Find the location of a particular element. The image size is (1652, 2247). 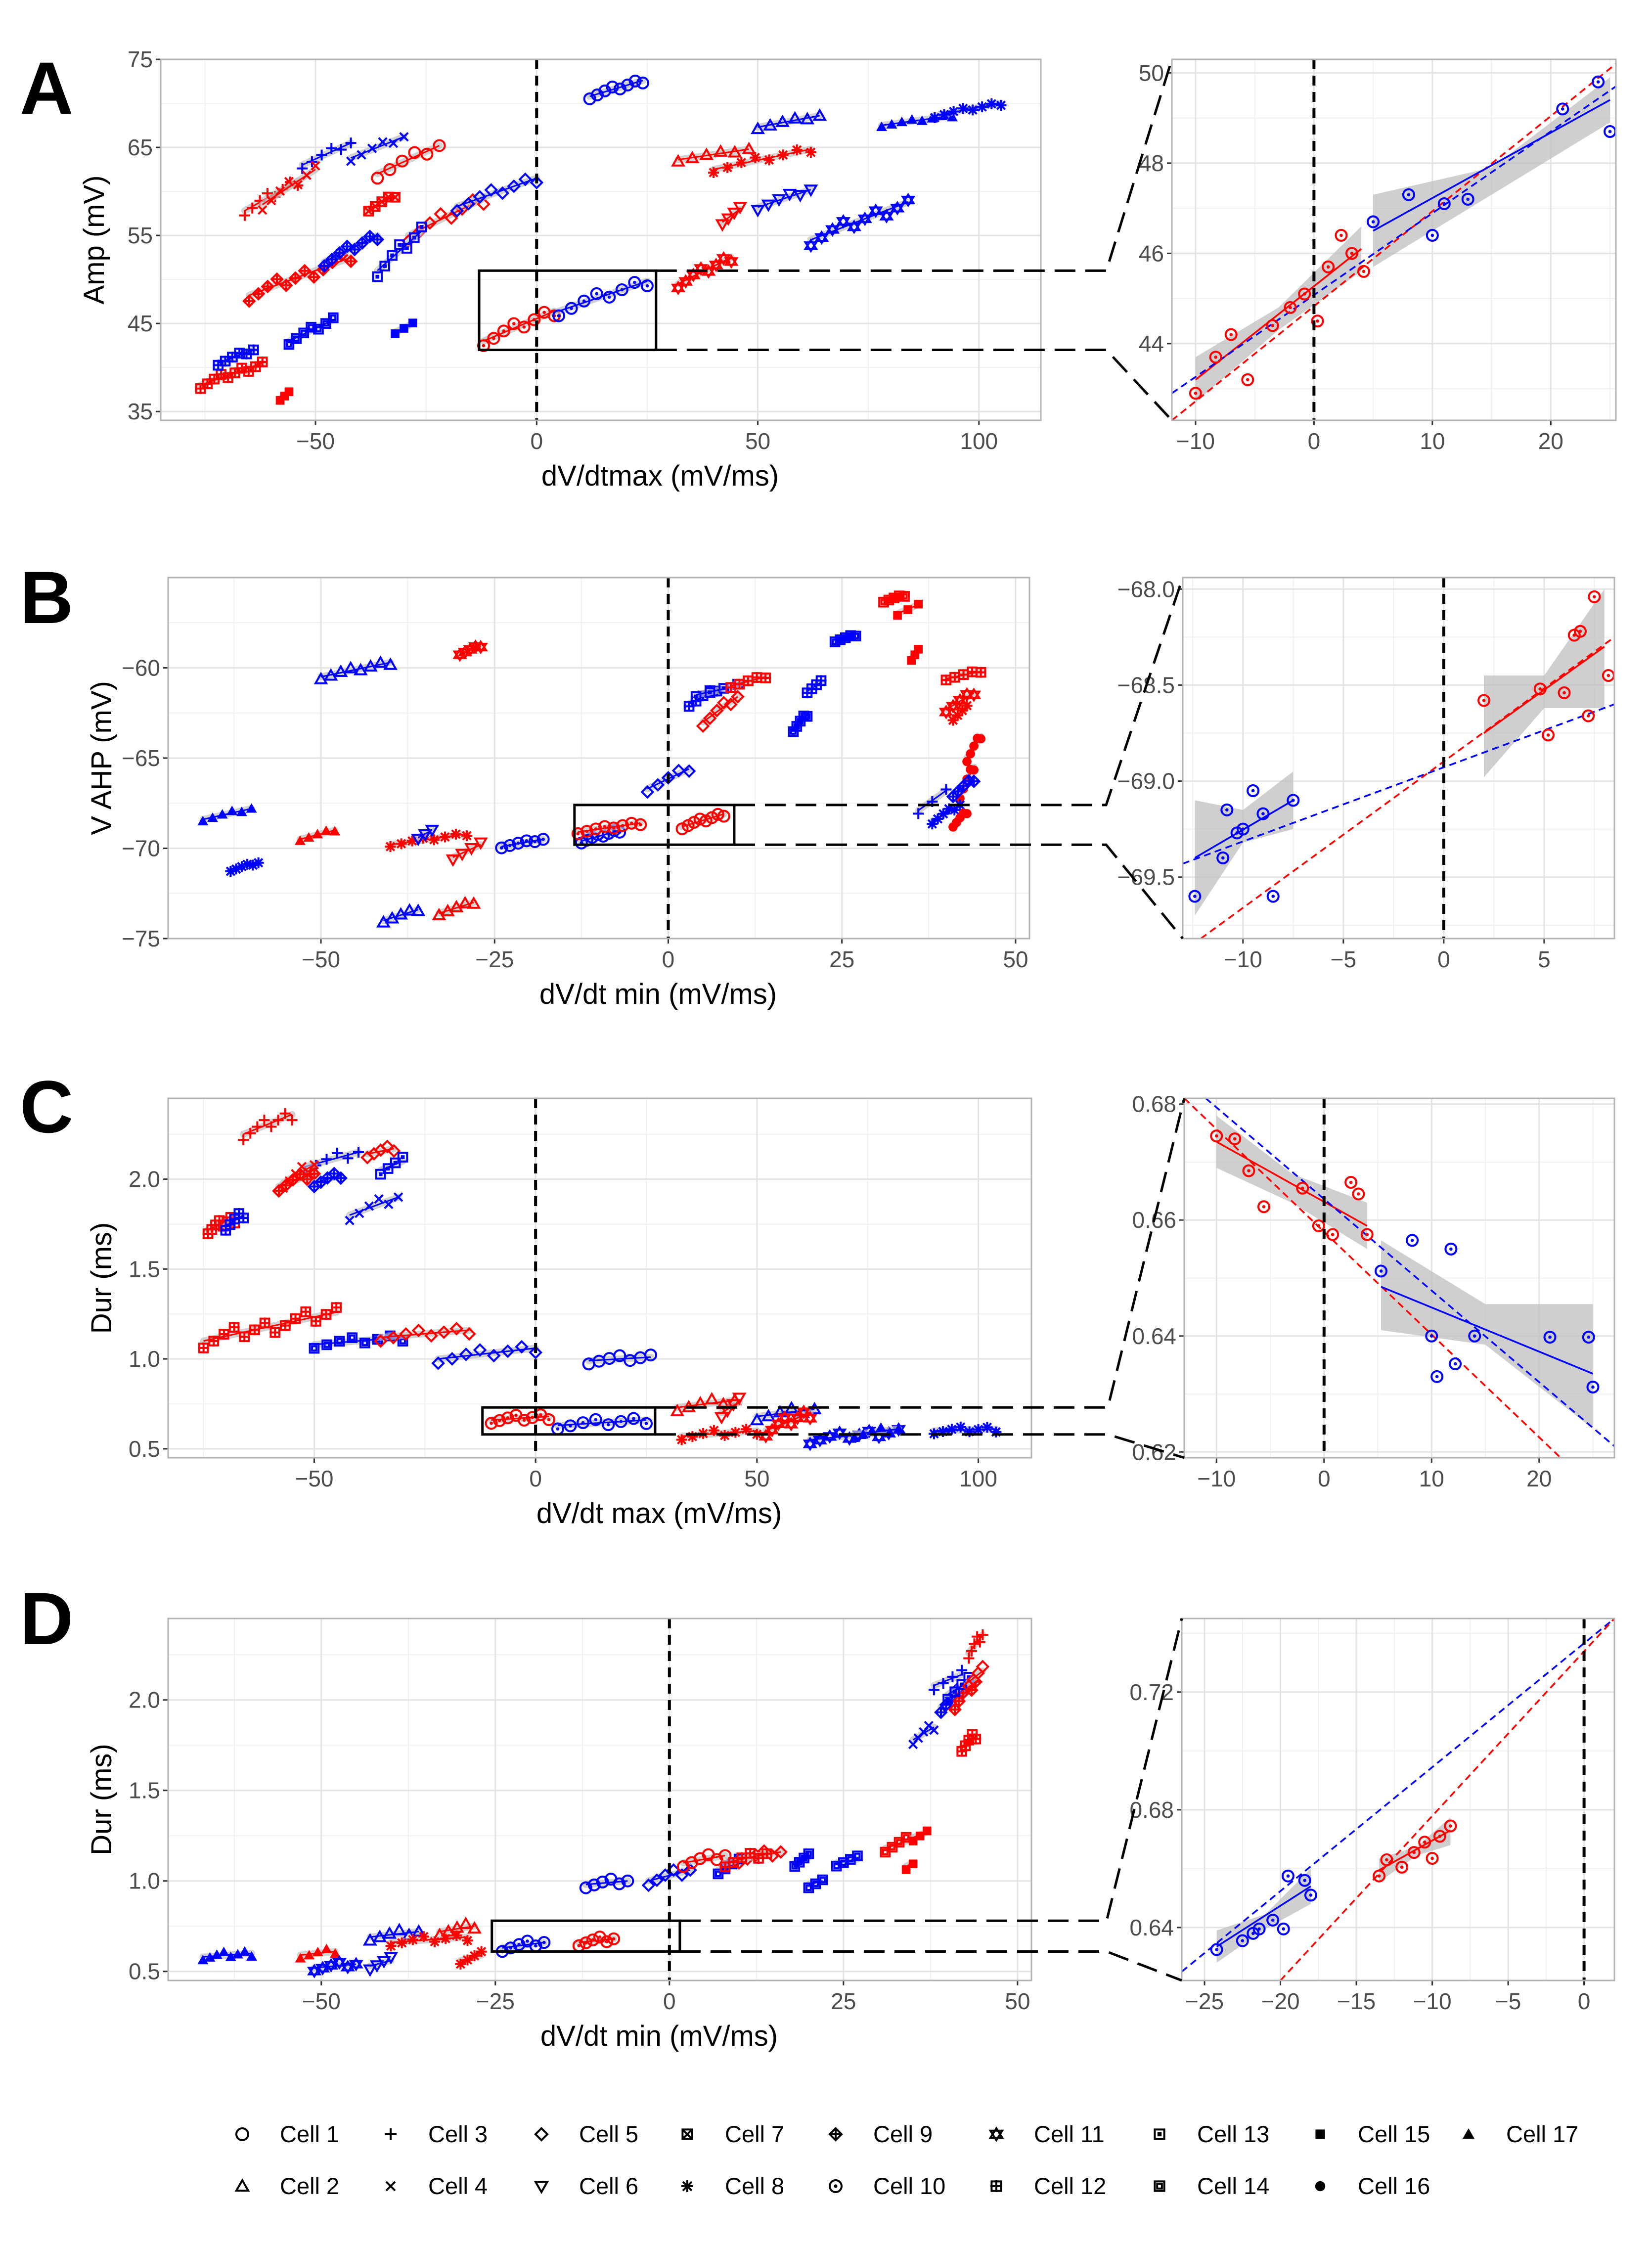

panel-letter-a: A is located at coordinates (46, 88).